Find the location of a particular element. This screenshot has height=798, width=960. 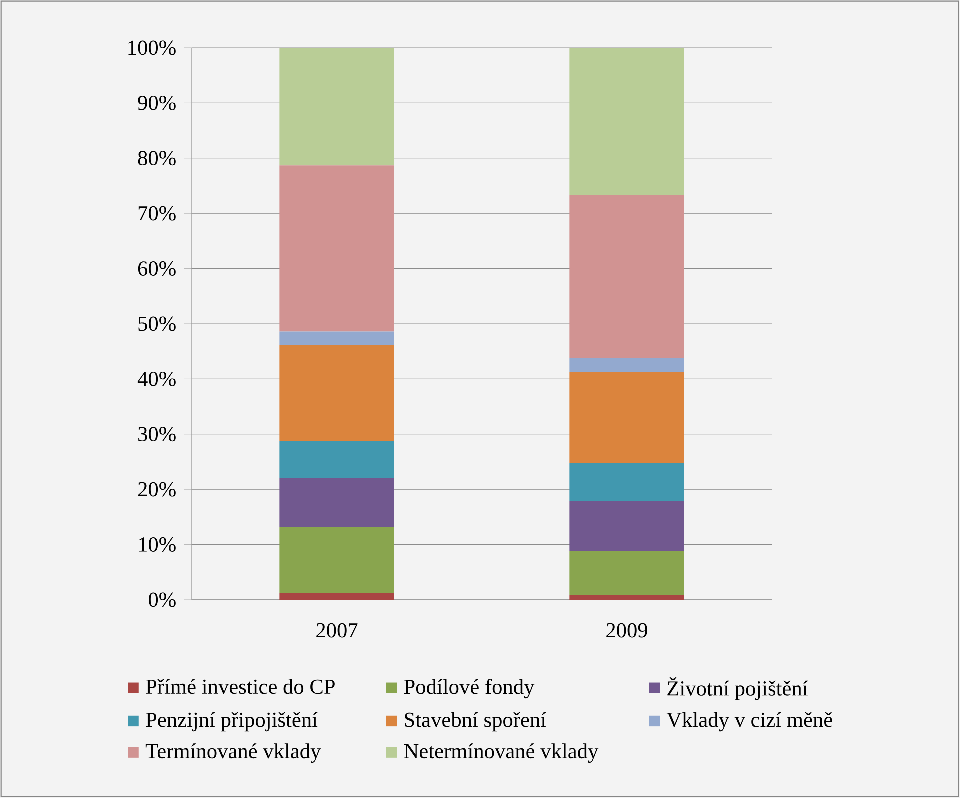

y-tick-label: 80% is located at coordinates (157, 158).